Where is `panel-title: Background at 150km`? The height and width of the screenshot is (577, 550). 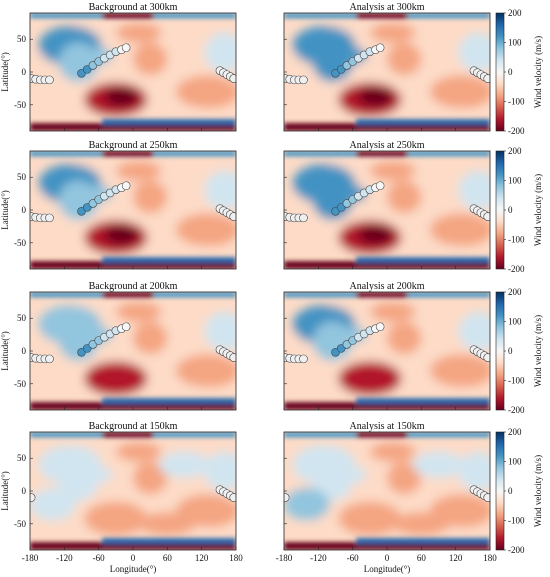
panel-title: Background at 150km is located at coordinates (133, 426).